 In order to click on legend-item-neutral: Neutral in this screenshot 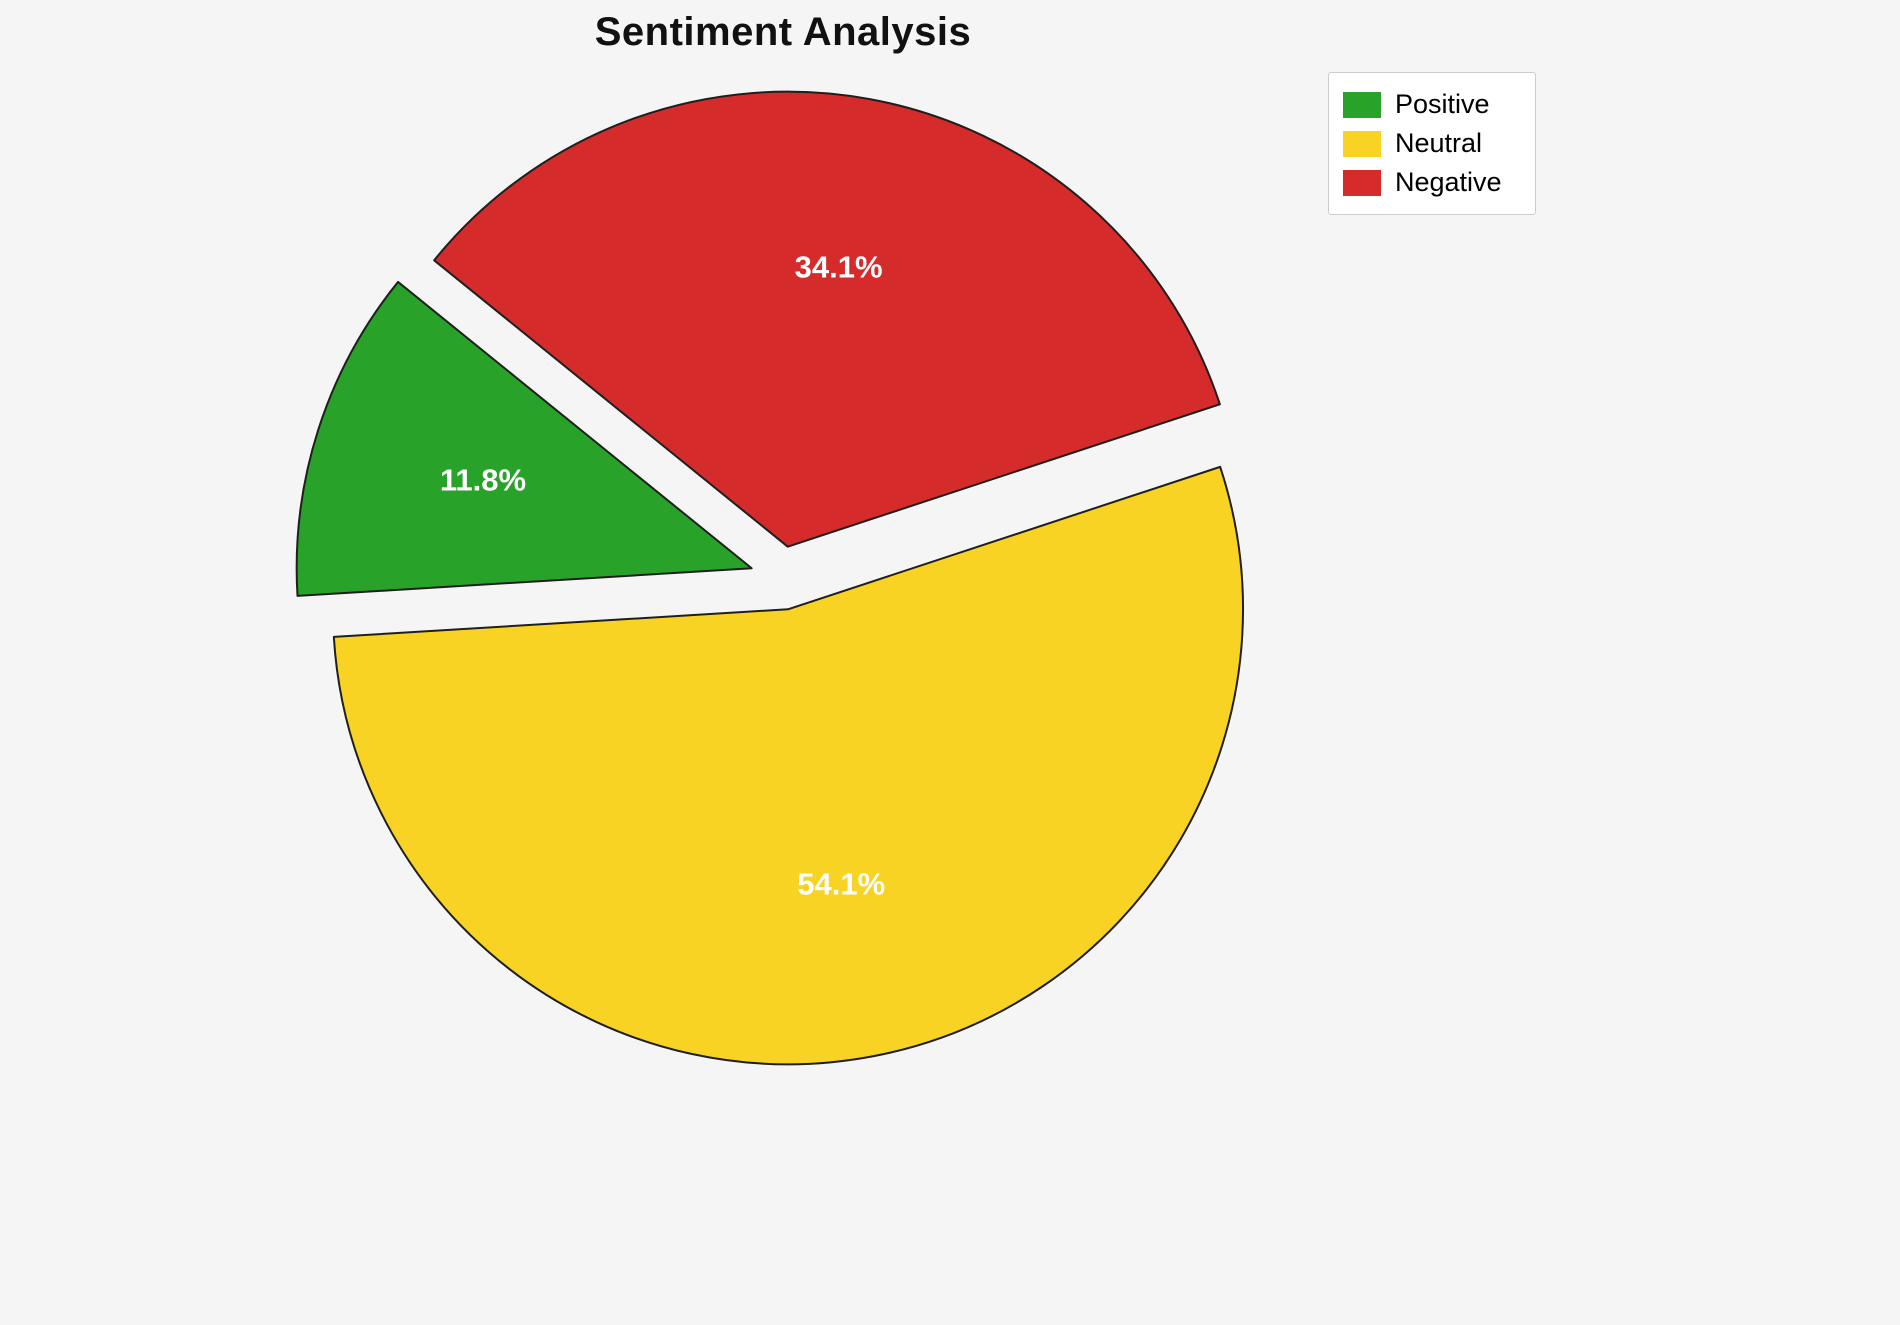, I will do `click(1432, 143)`.